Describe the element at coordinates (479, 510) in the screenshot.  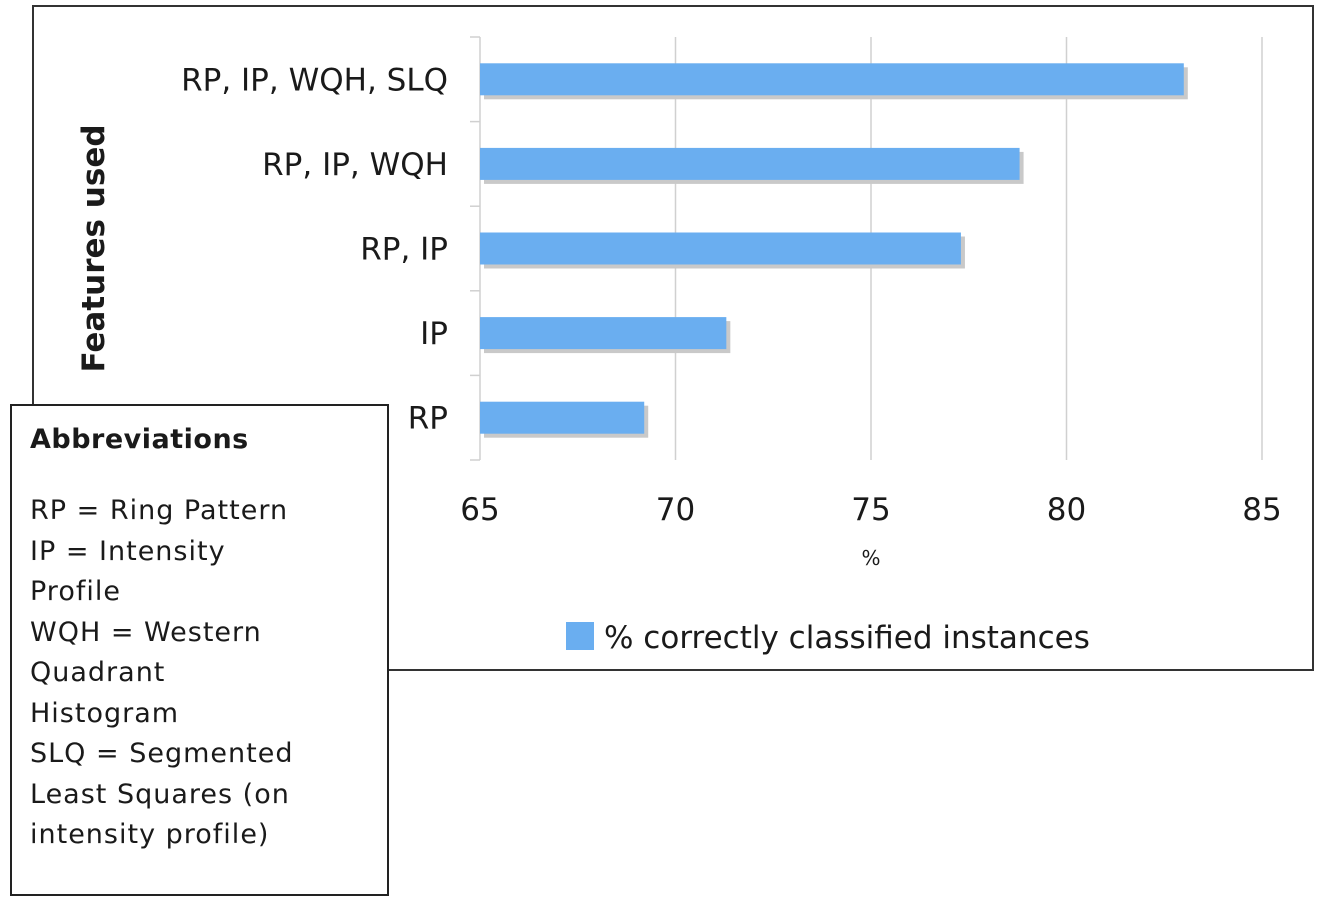
I see `x-tick-label: 65` at that location.